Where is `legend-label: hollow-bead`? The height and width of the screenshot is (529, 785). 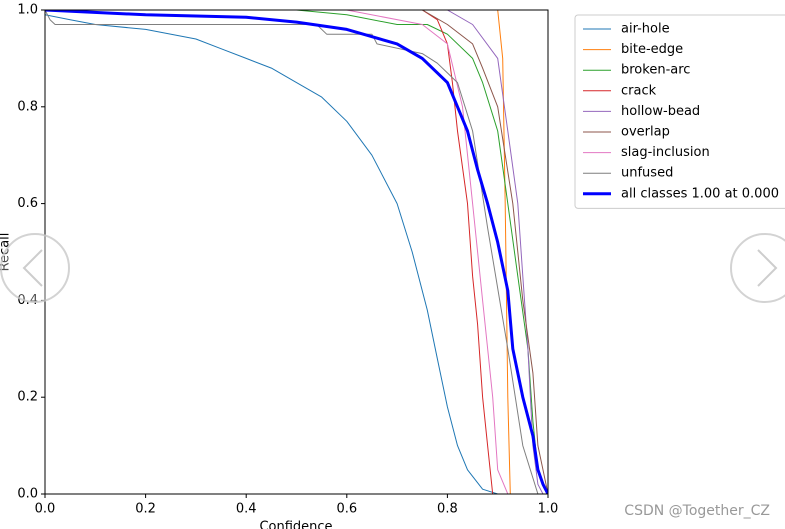 legend-label: hollow-bead is located at coordinates (660, 111).